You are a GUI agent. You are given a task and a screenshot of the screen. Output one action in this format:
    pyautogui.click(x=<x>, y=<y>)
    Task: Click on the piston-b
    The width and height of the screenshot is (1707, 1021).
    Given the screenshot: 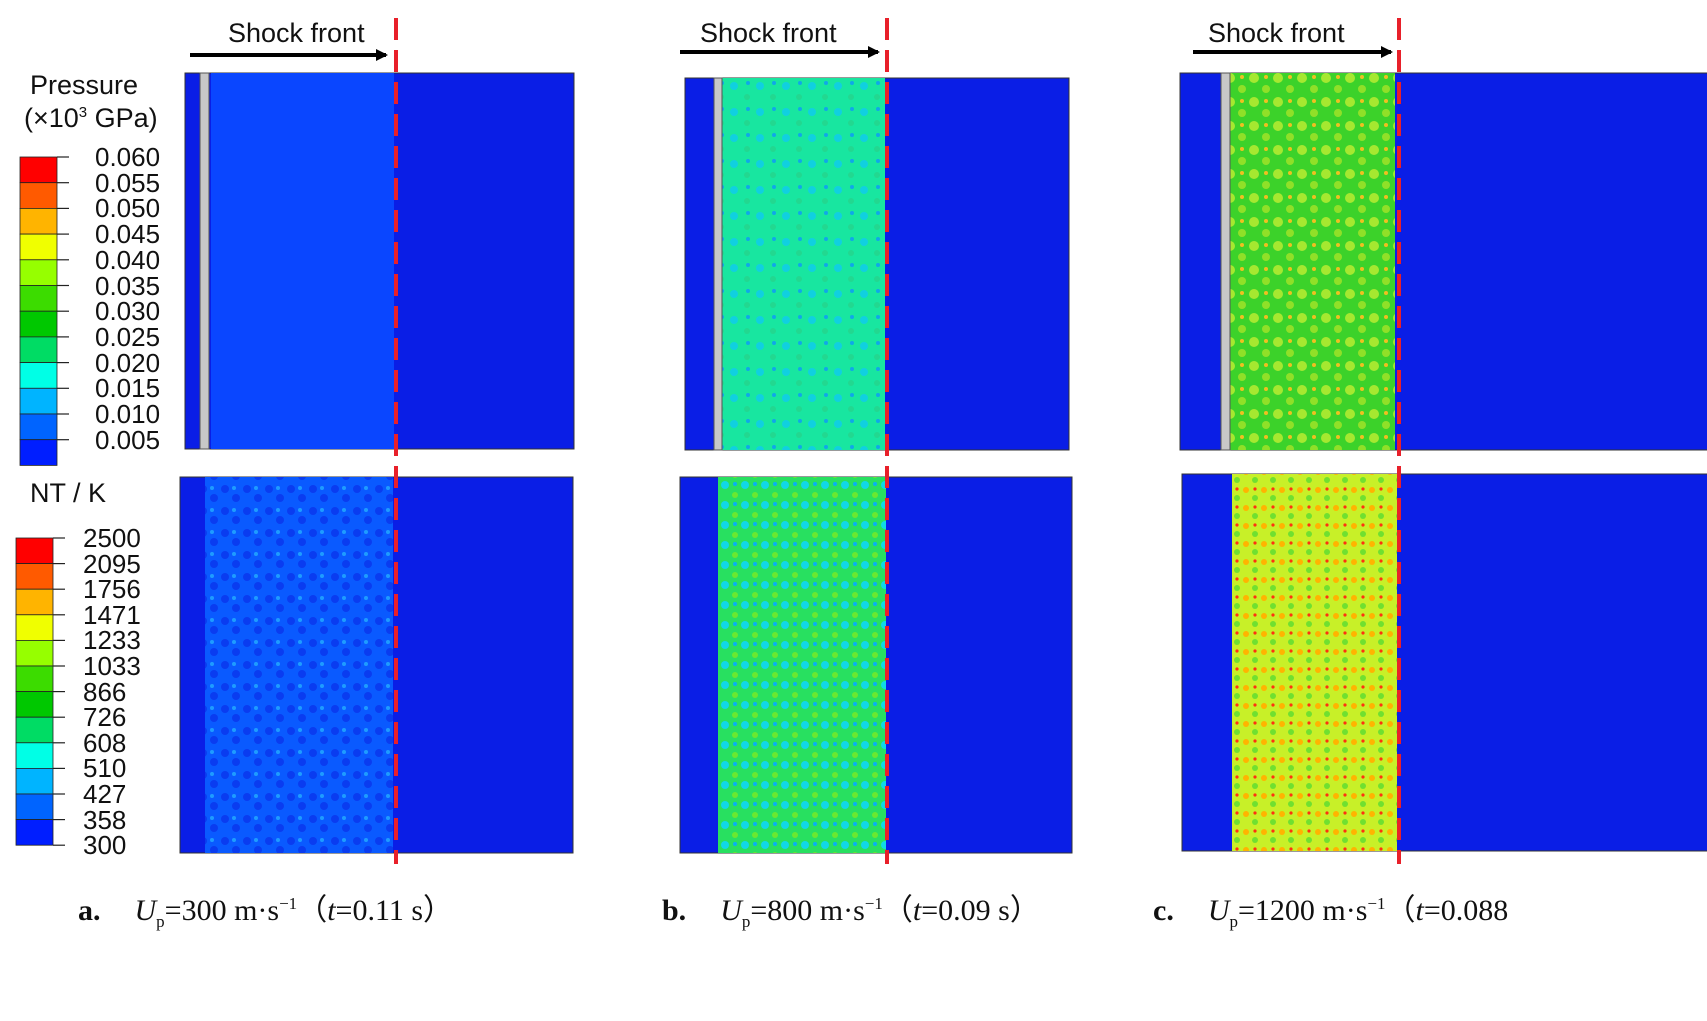 What is the action you would take?
    pyautogui.click(x=718, y=264)
    